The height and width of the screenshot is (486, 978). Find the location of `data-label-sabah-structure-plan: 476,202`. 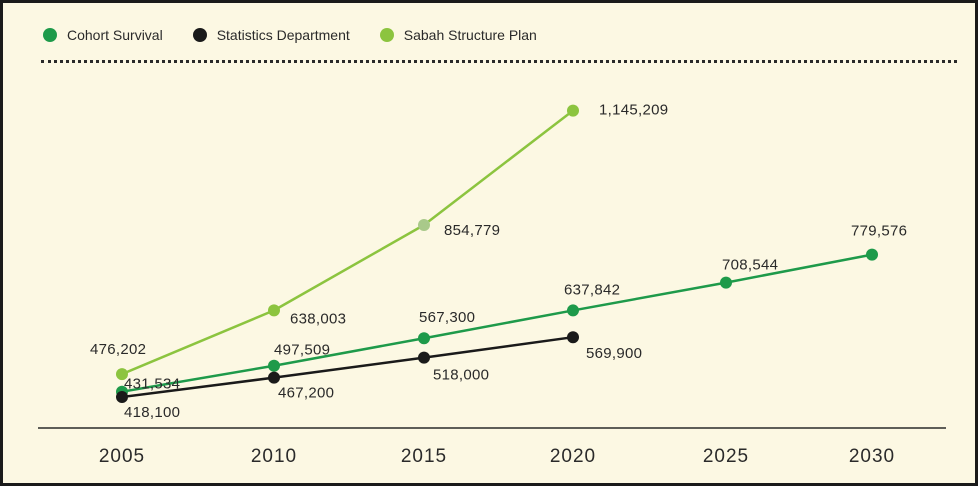

data-label-sabah-structure-plan: 476,202 is located at coordinates (118, 349).